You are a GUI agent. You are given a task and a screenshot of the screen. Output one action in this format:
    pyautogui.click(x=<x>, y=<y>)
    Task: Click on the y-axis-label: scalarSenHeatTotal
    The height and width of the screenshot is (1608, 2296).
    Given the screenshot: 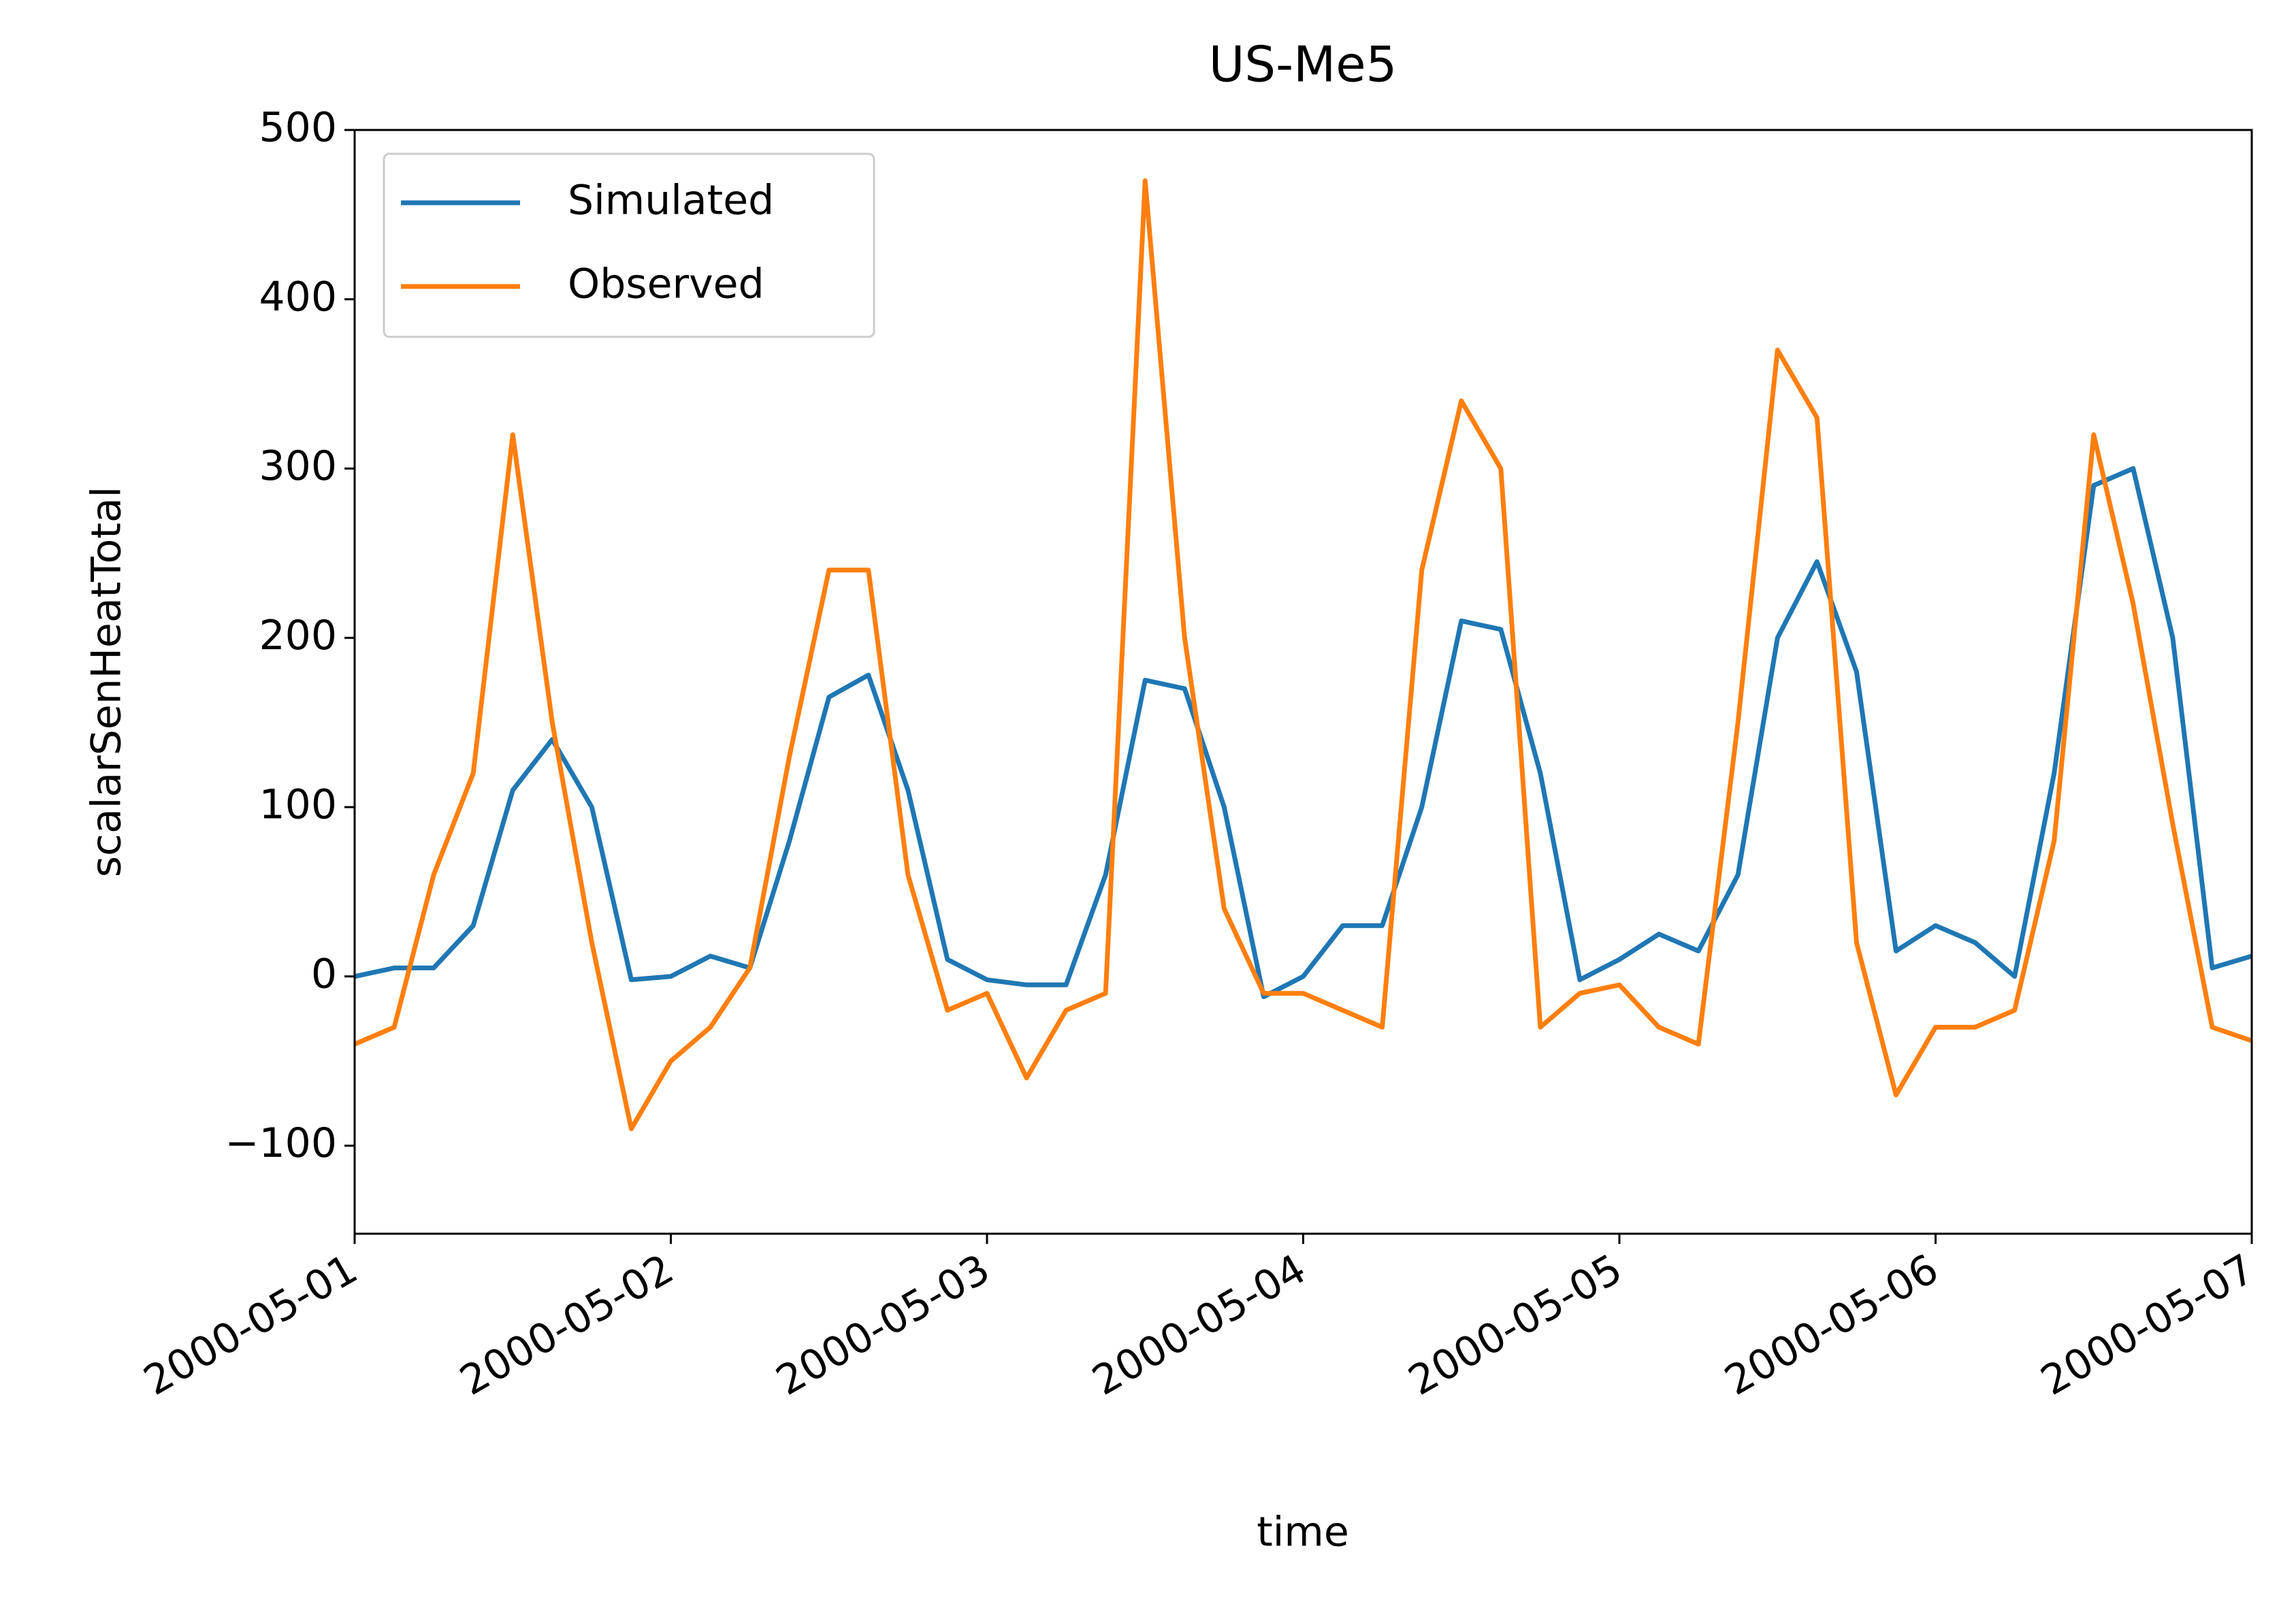 What is the action you would take?
    pyautogui.click(x=107, y=682)
    